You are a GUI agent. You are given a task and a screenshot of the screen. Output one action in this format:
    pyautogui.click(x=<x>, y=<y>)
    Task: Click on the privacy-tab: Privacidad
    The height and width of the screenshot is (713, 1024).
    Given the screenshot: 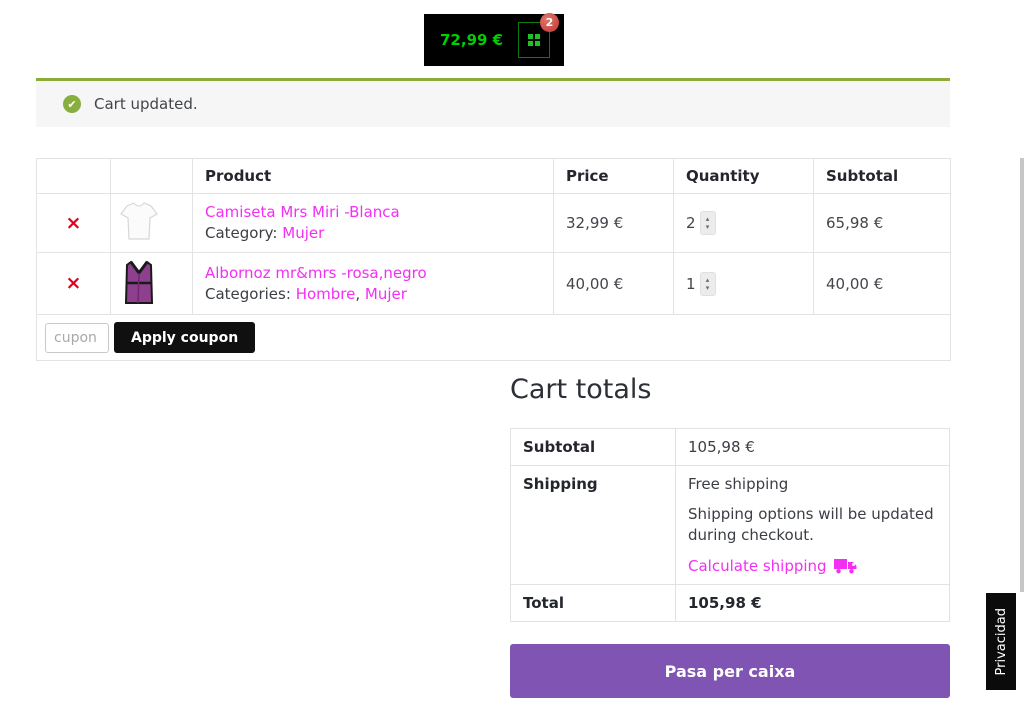 What is the action you would take?
    pyautogui.click(x=1001, y=641)
    